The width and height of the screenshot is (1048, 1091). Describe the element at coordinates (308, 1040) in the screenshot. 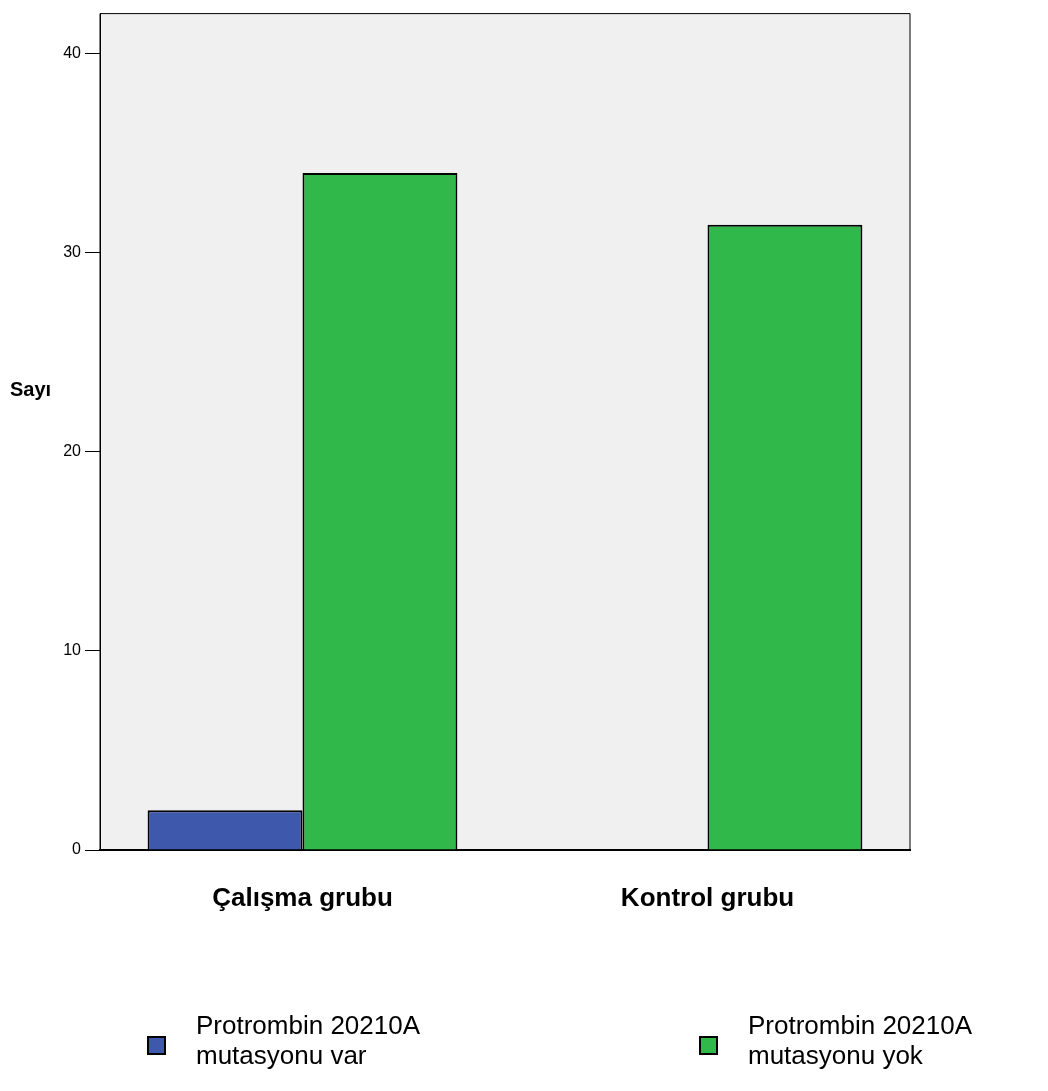

I see `legend-label: Protrombin 20210A mutasyonu var` at that location.